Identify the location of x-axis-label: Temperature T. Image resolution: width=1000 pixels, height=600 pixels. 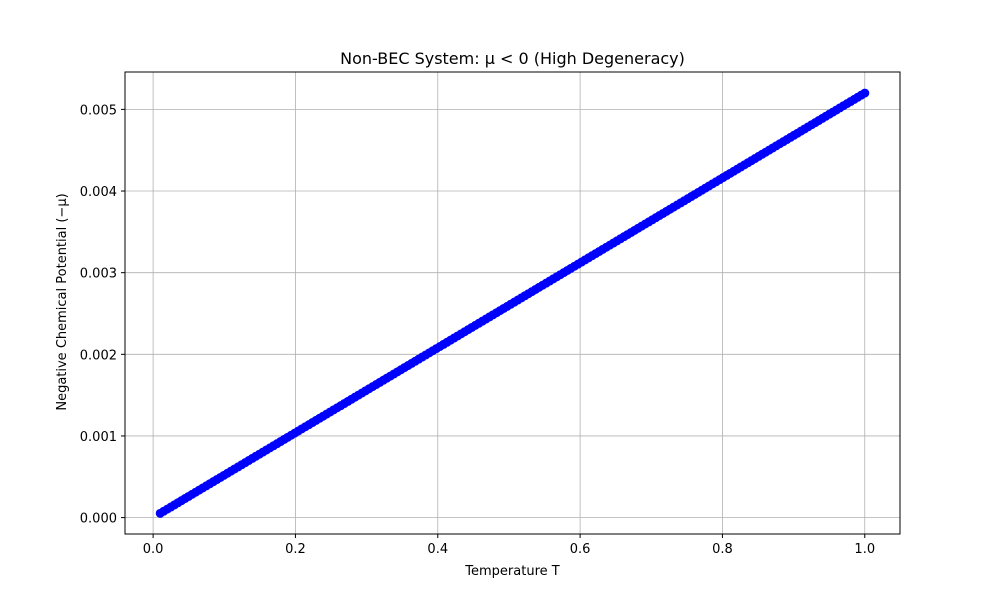
(511, 571).